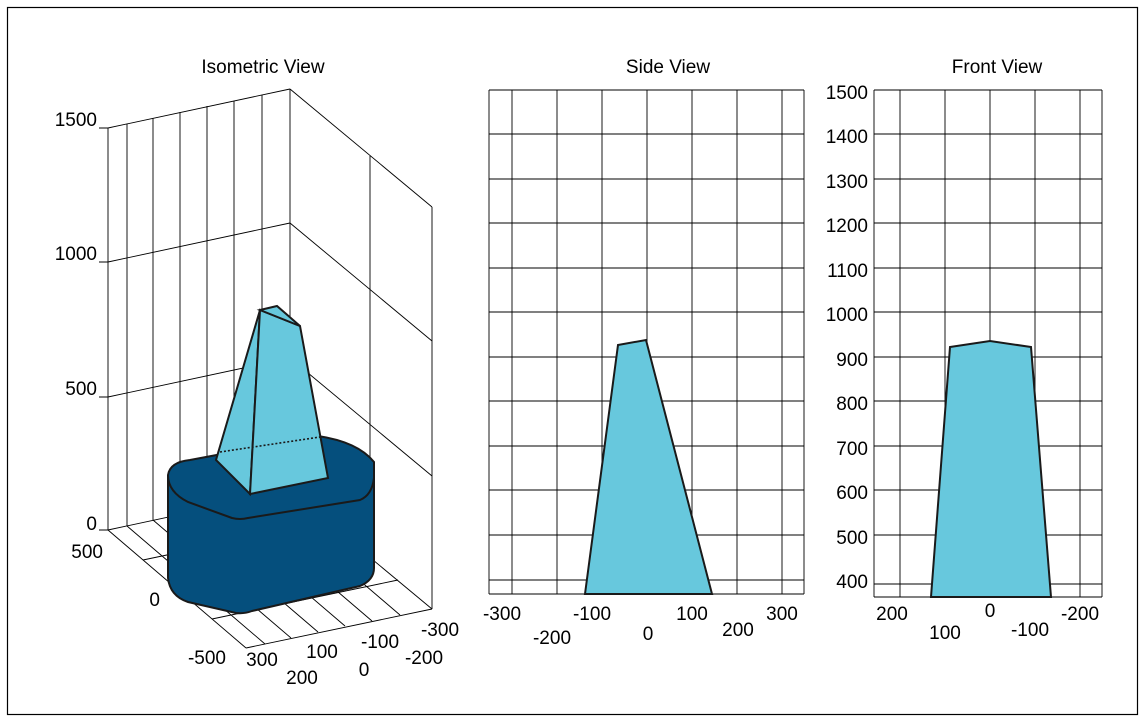 Image resolution: width=1146 pixels, height=723 pixels. Describe the element at coordinates (847, 271) in the screenshot. I see `front-y-tick-1100: 1100` at that location.